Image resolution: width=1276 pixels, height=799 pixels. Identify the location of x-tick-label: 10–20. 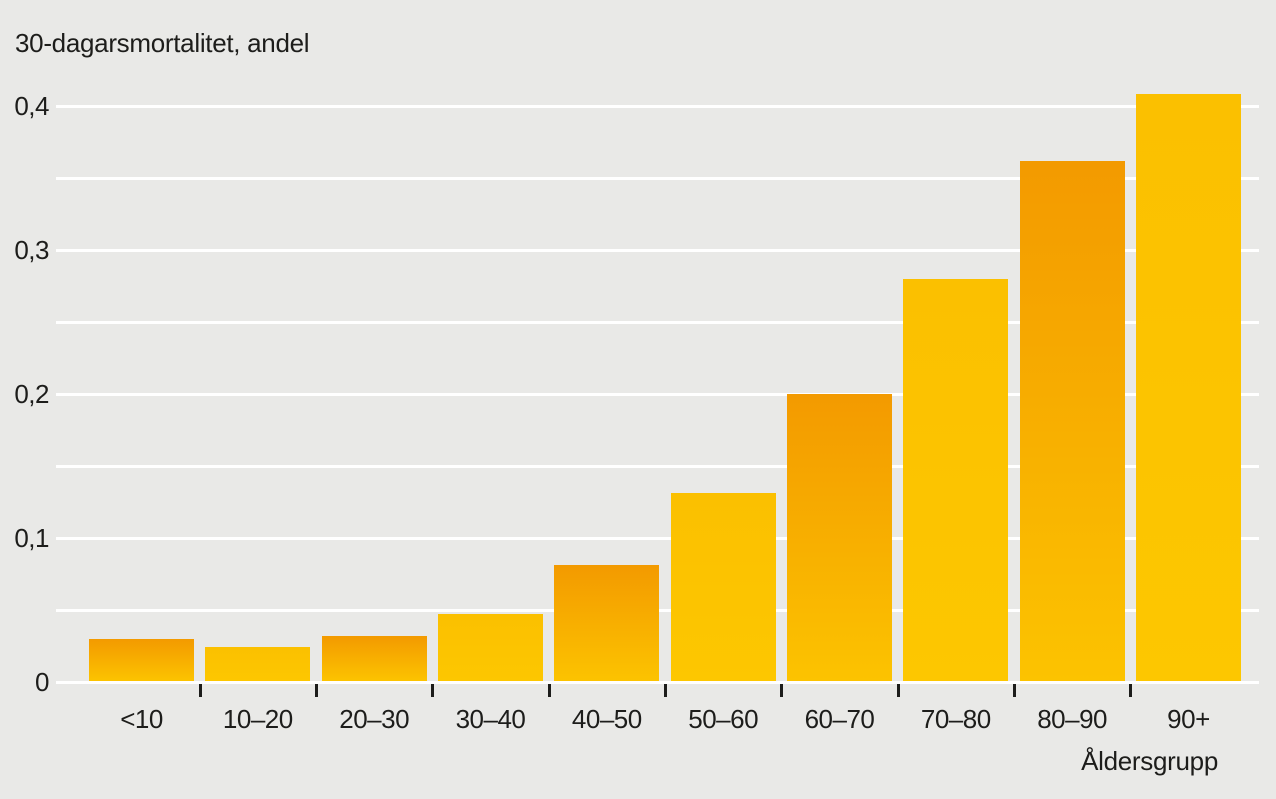
(257, 719).